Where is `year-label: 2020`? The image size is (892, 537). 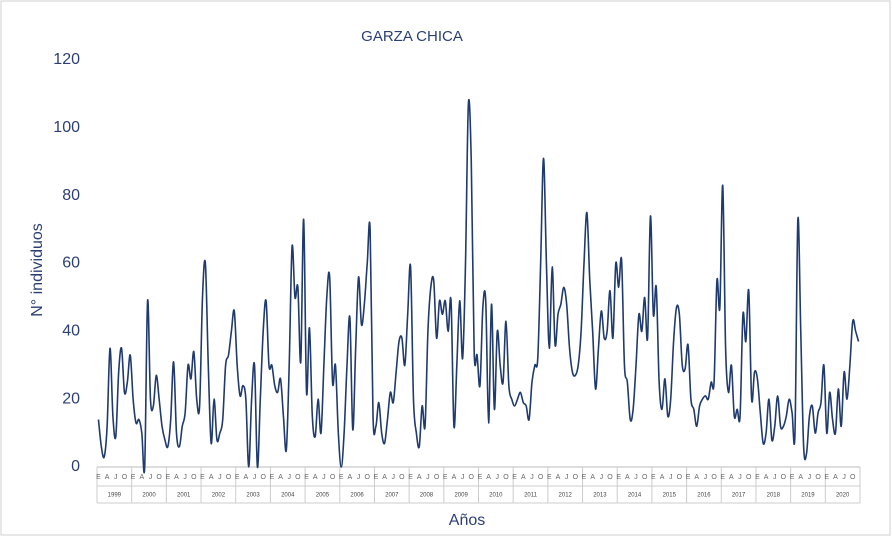 year-label: 2020 is located at coordinates (843, 496).